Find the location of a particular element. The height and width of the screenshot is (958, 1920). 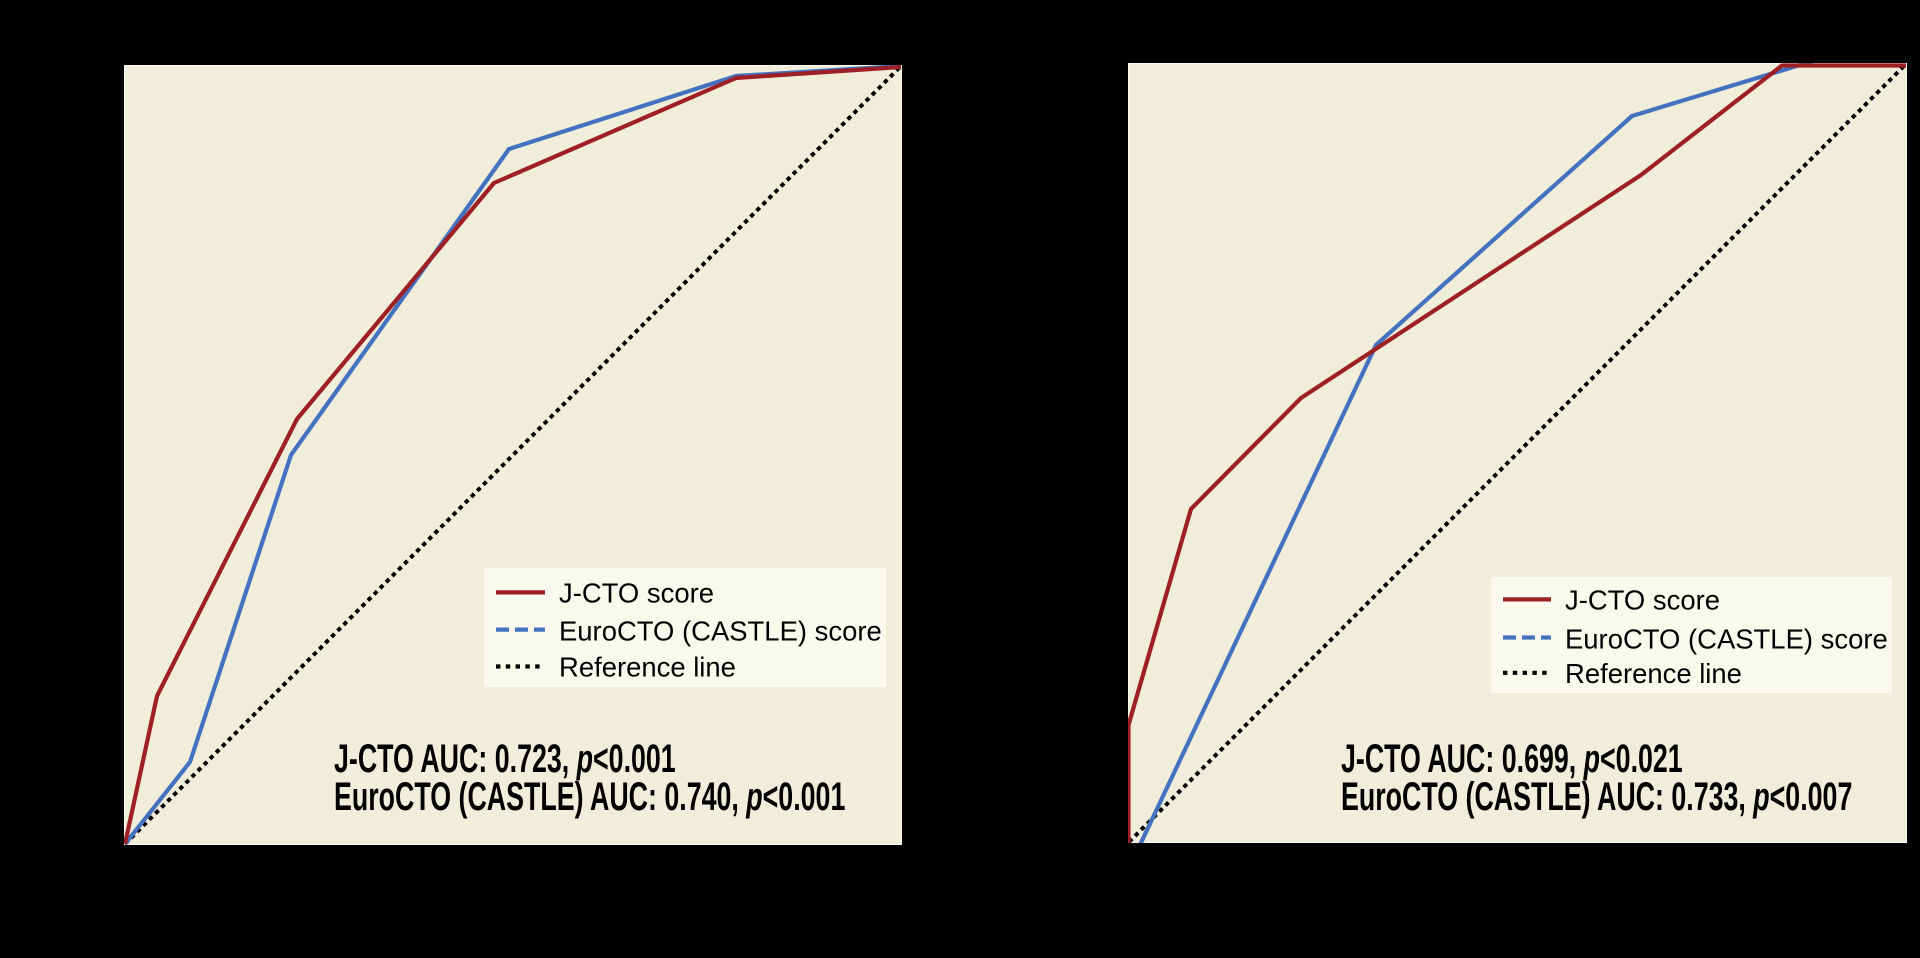

svg-text: J-CTO AUC: 0.699, p<0.021 is located at coordinates (1512, 759).